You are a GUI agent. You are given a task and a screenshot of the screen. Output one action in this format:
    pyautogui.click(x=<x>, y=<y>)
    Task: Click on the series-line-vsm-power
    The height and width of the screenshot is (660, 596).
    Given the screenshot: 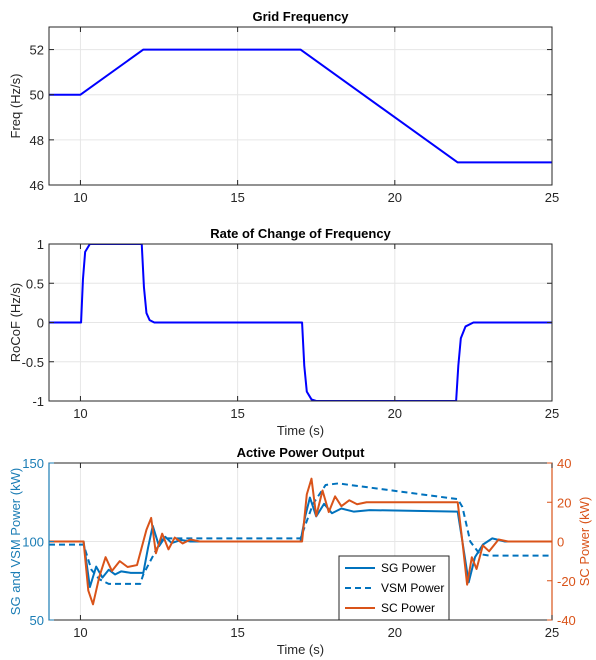 What is the action you would take?
    pyautogui.click(x=300, y=533)
    